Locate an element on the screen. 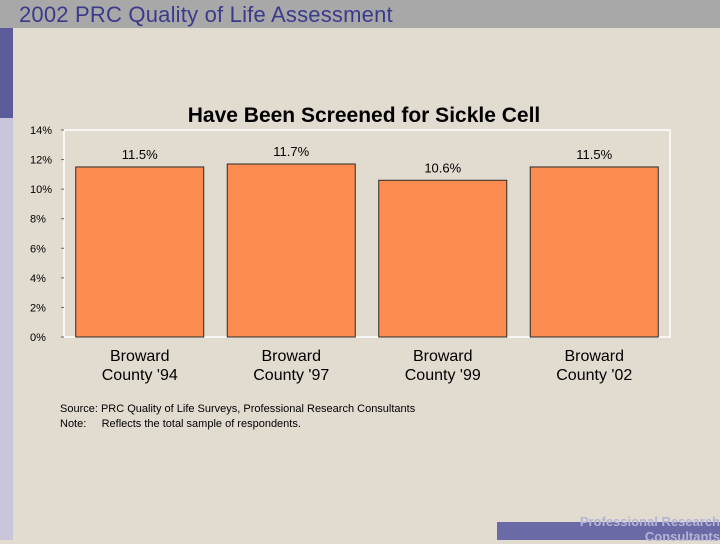 The image size is (720, 544). left-accent-bar-dark is located at coordinates (6, 73).